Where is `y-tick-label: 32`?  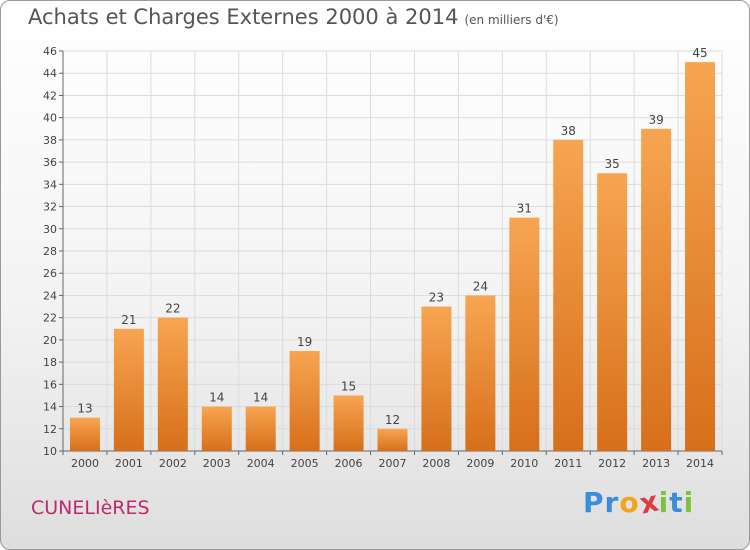 y-tick-label: 32 is located at coordinates (50, 207).